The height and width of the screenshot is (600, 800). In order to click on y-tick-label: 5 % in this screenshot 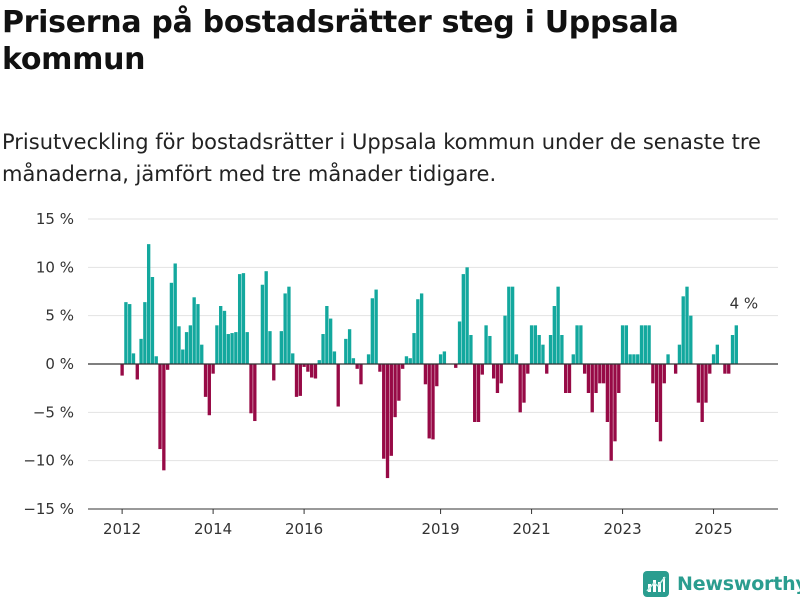, I will do `click(59, 316)`.